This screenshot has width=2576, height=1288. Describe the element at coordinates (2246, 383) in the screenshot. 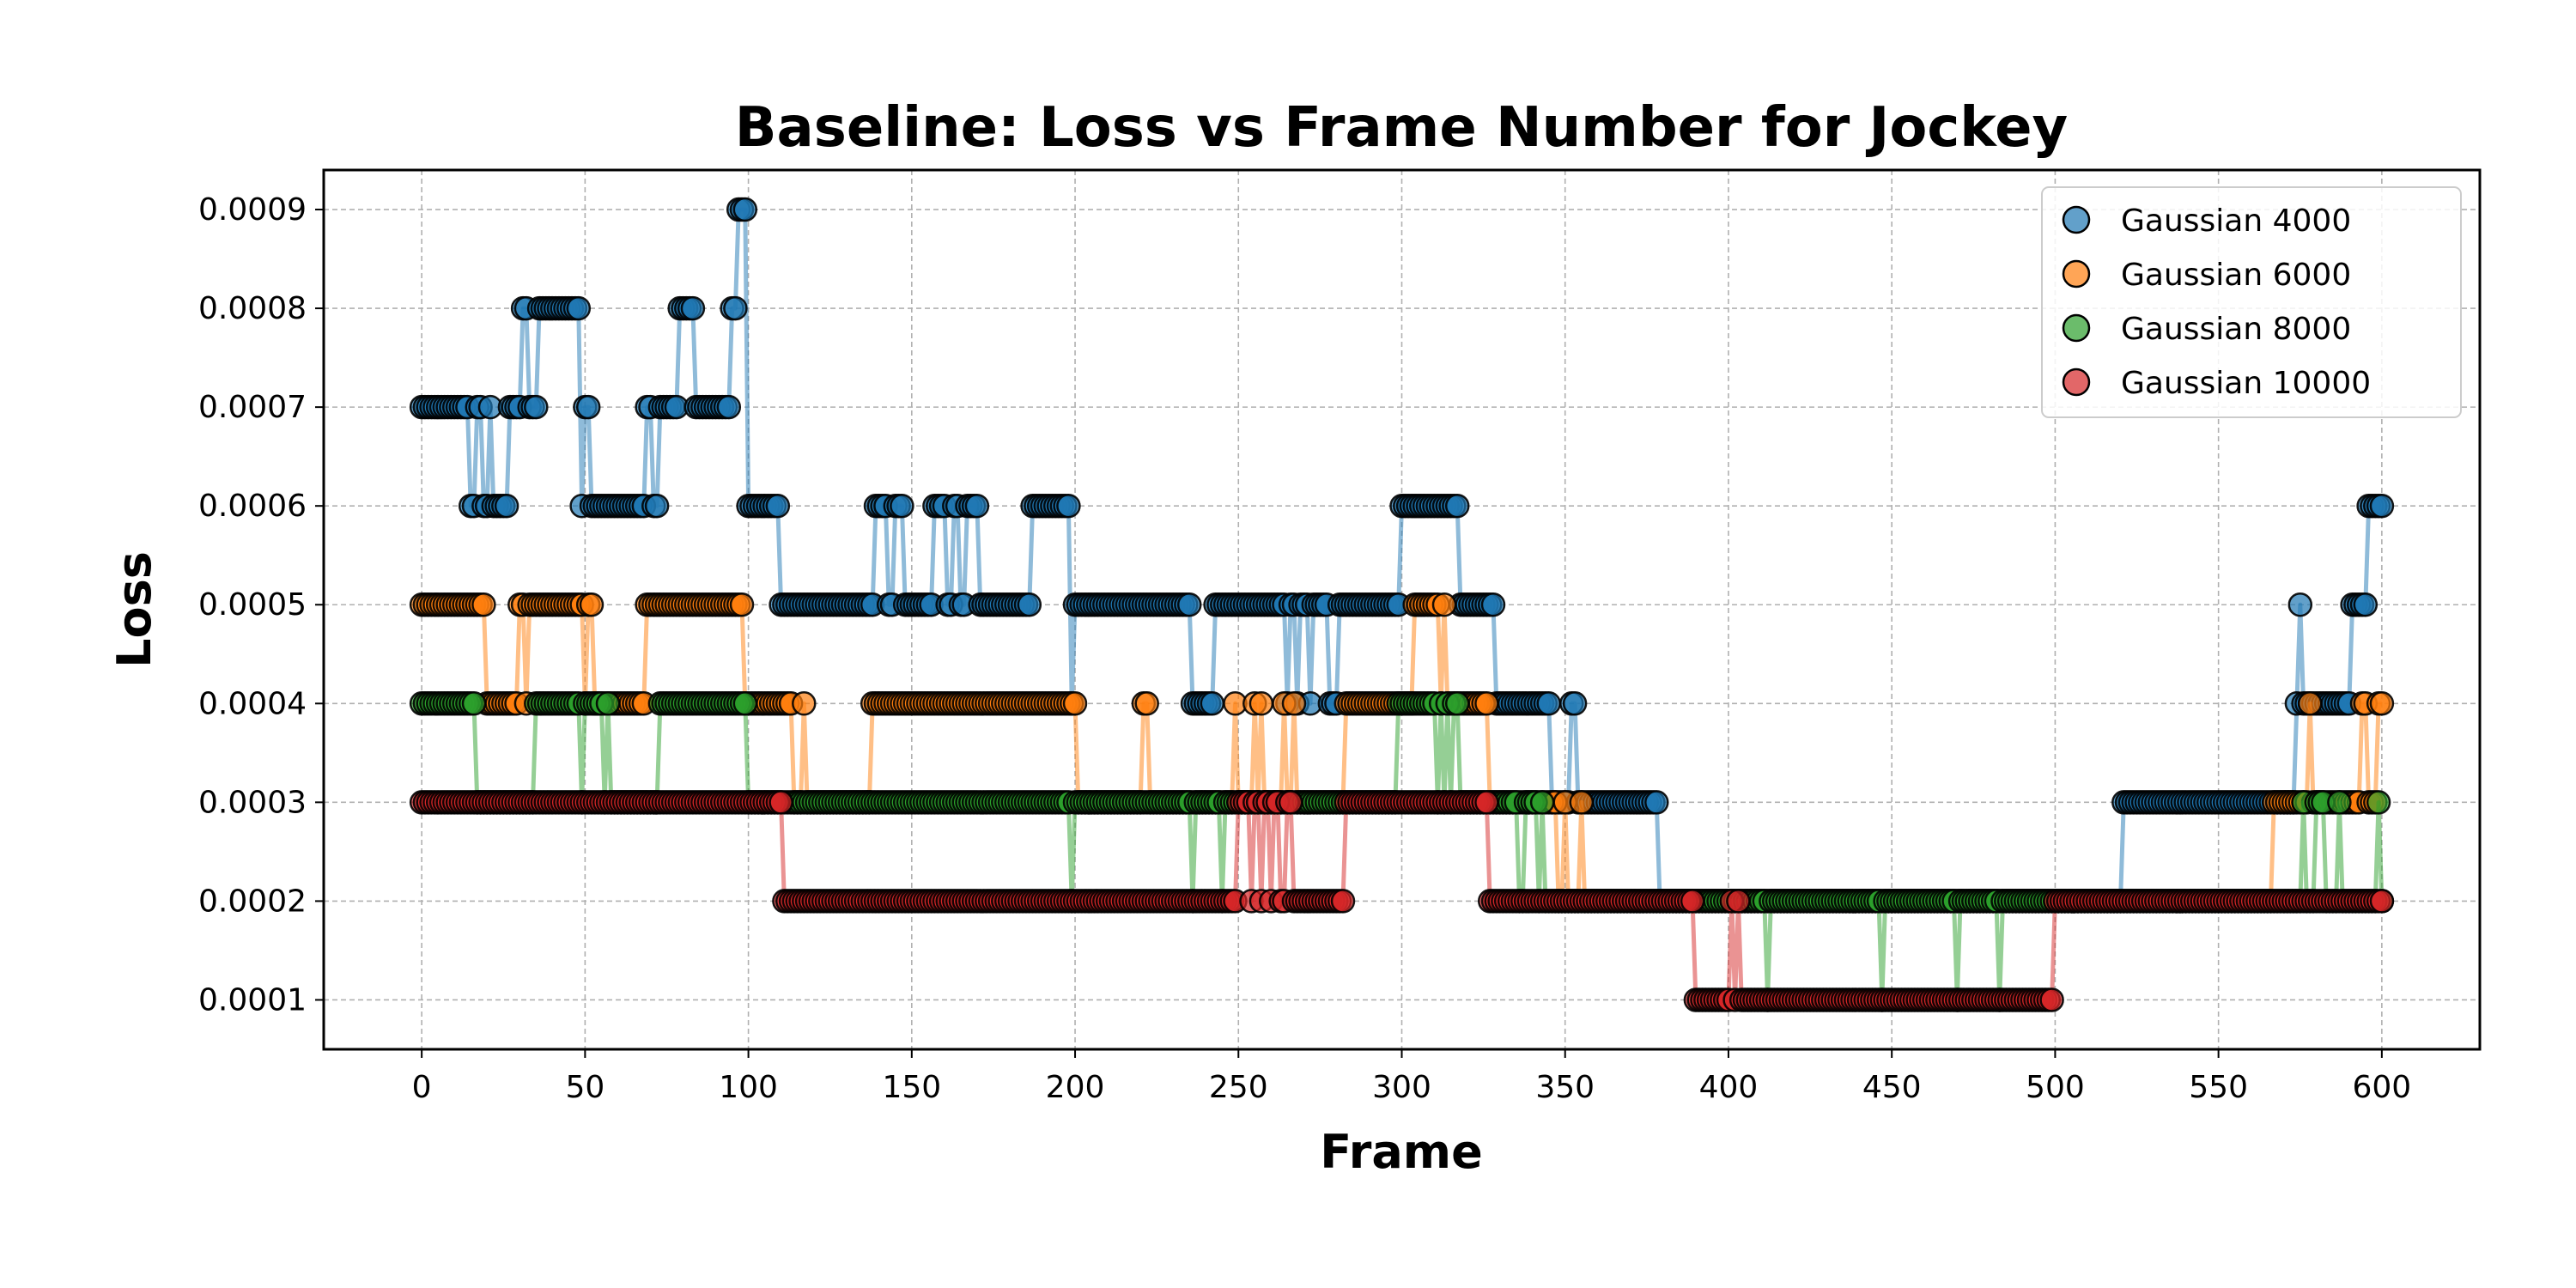

I see `legend-label: Gaussian 10000` at that location.